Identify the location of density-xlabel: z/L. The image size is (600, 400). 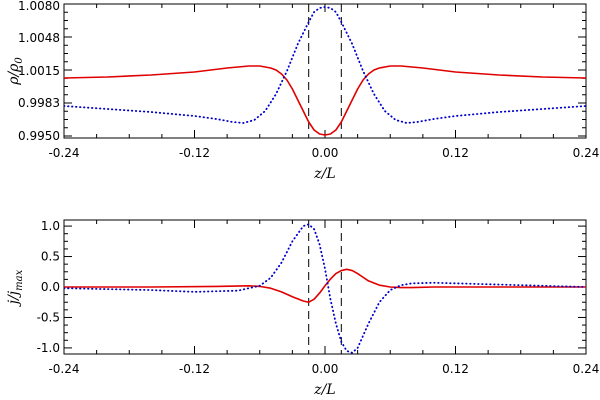
(324, 174).